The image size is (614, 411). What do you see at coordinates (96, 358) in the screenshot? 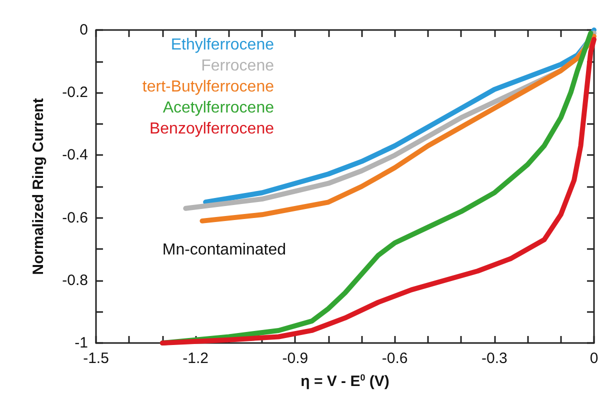
I see `x-tick-label: -1.5` at bounding box center [96, 358].